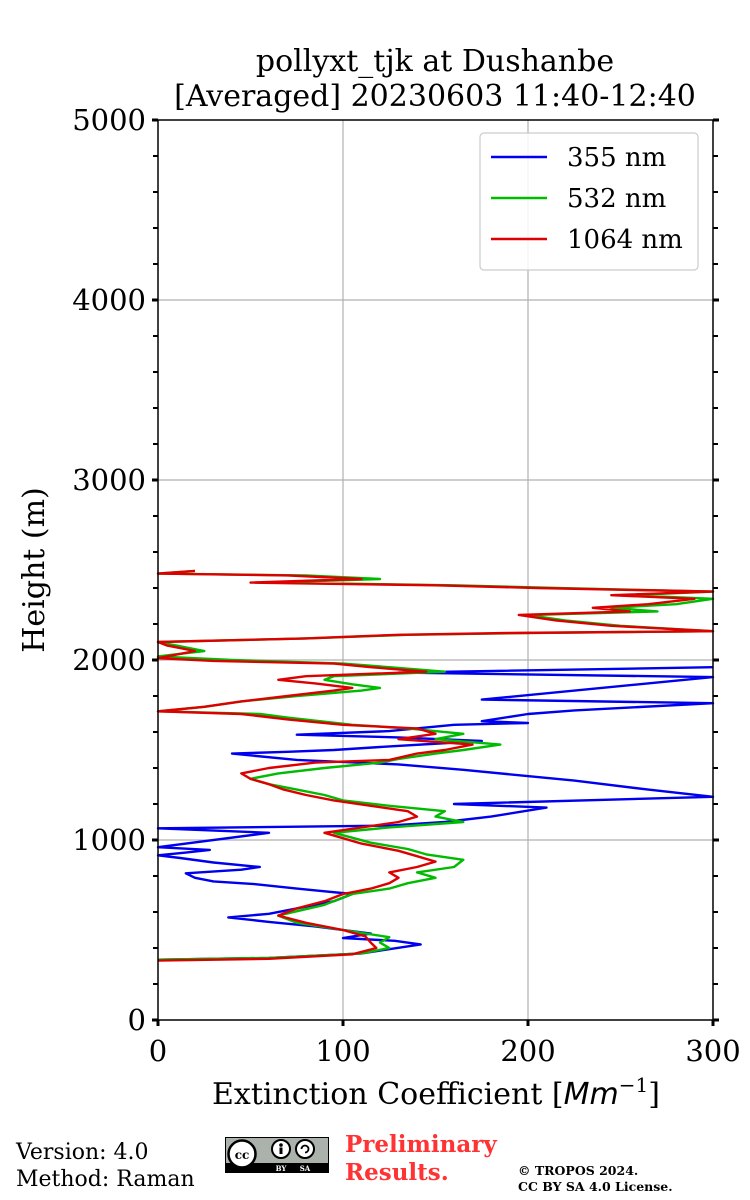 This screenshot has height=1200, width=750. I want to click on x-tick-label: 200, so click(527, 1051).